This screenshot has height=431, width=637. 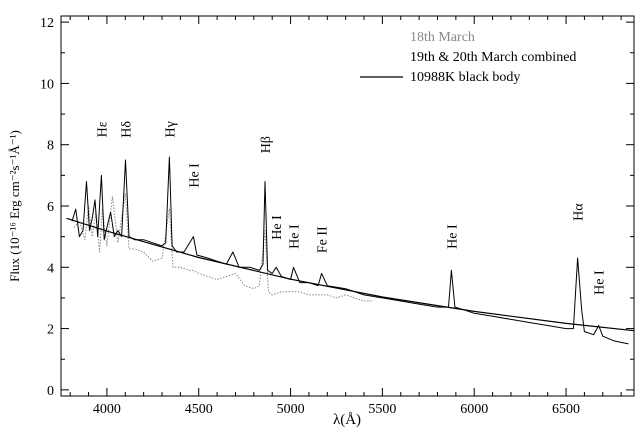 I want to click on line-label: Fe II, so click(x=323, y=239).